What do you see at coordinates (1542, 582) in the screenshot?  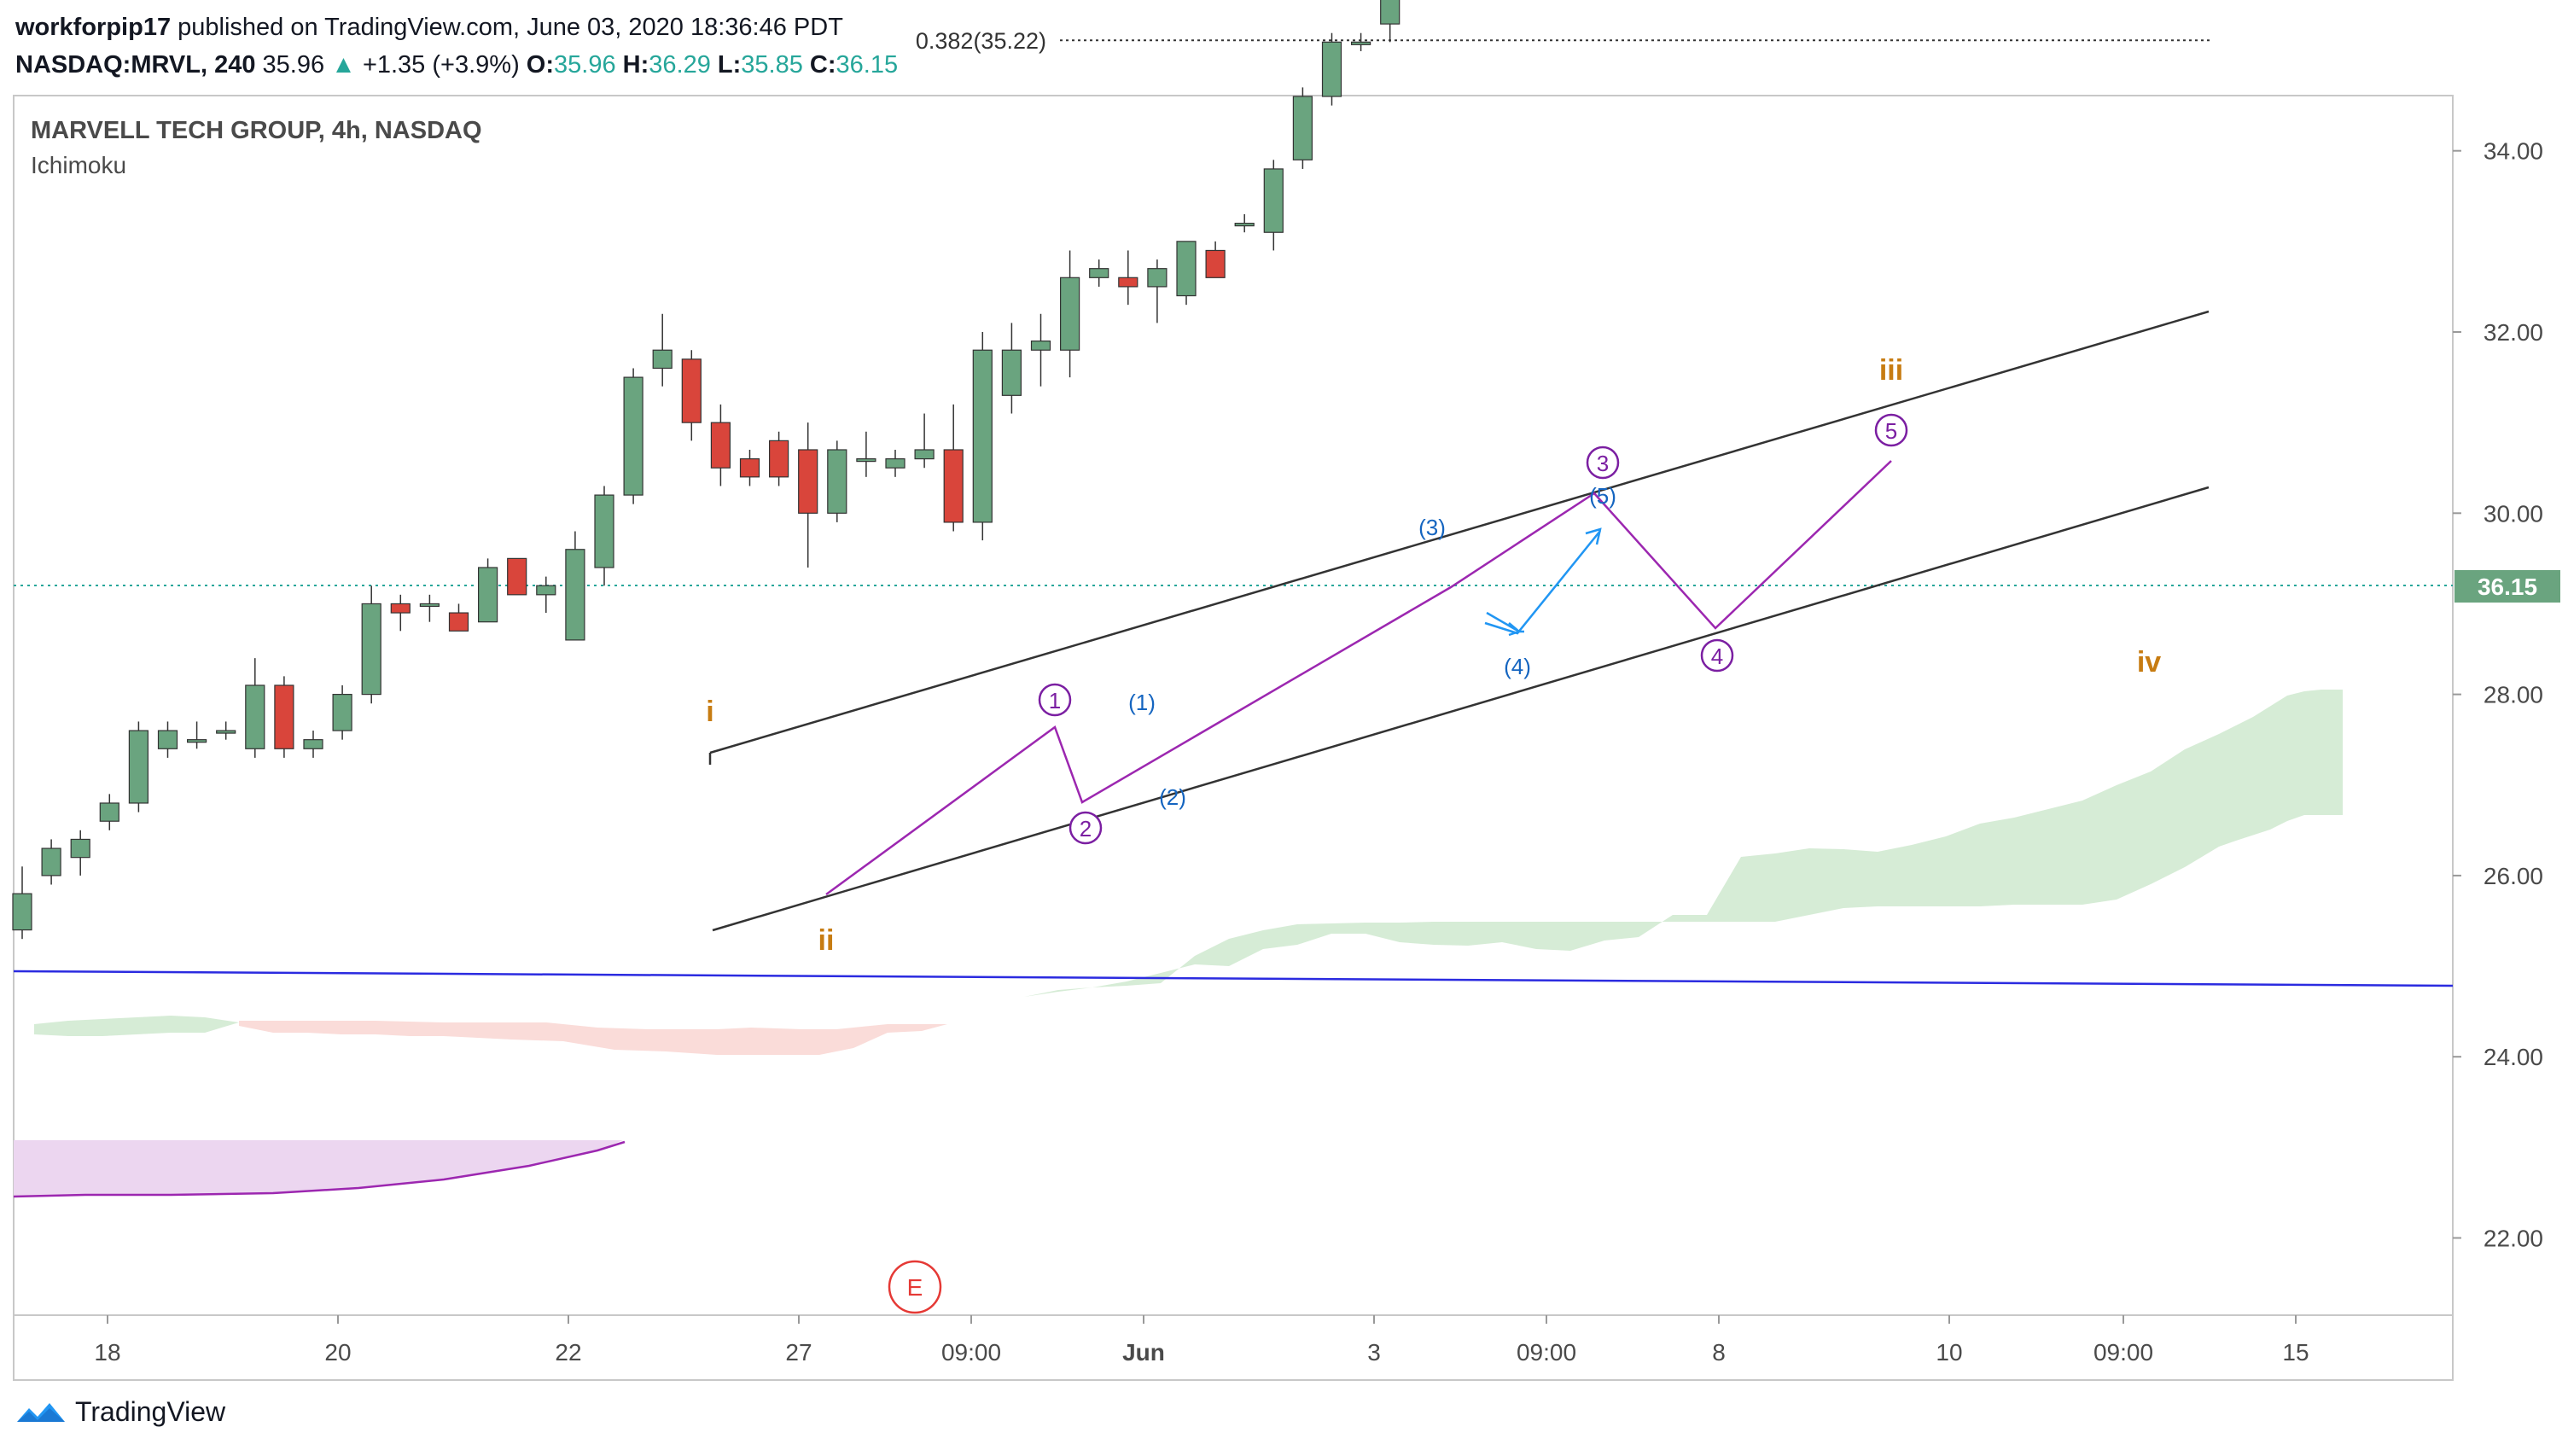 I see `wave-5-projection` at bounding box center [1542, 582].